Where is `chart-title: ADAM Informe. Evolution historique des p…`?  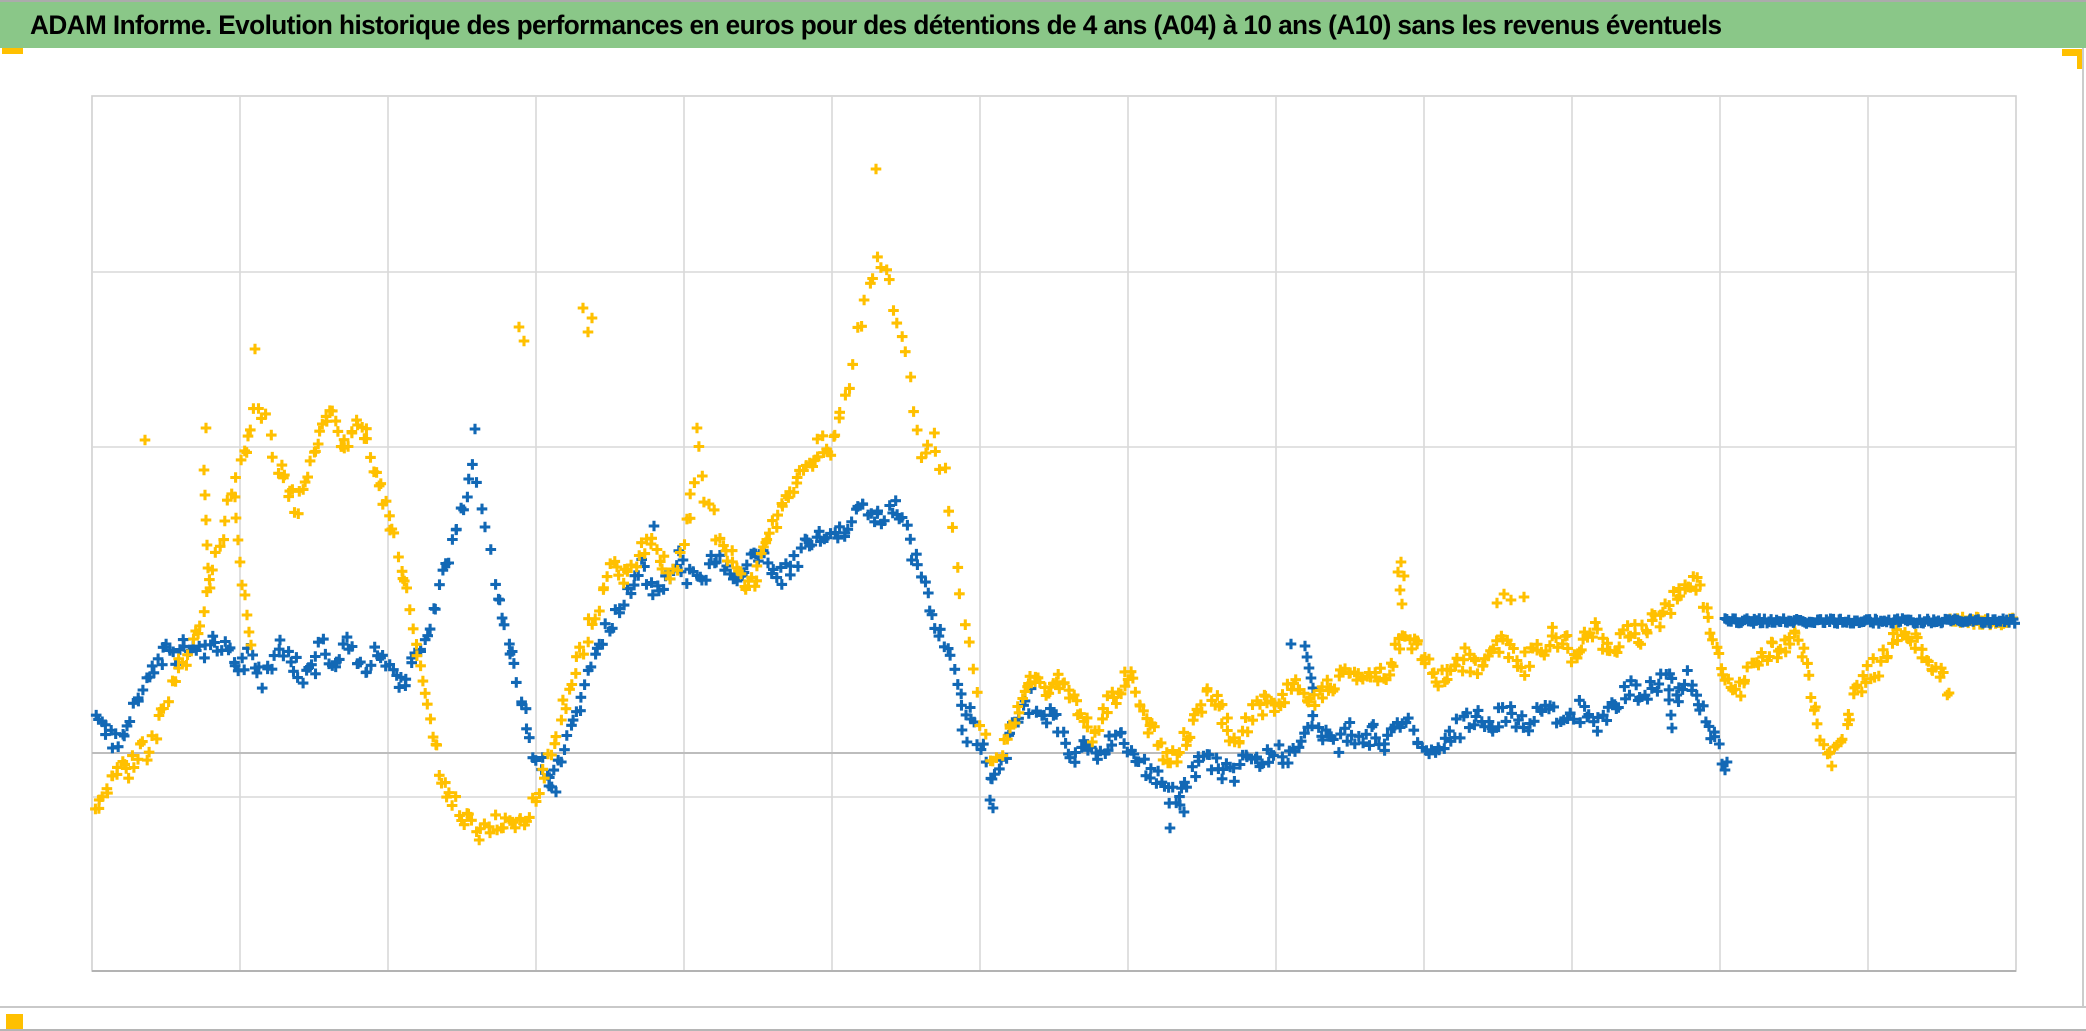
chart-title: ADAM Informe. Evolution historique des p… is located at coordinates (876, 24).